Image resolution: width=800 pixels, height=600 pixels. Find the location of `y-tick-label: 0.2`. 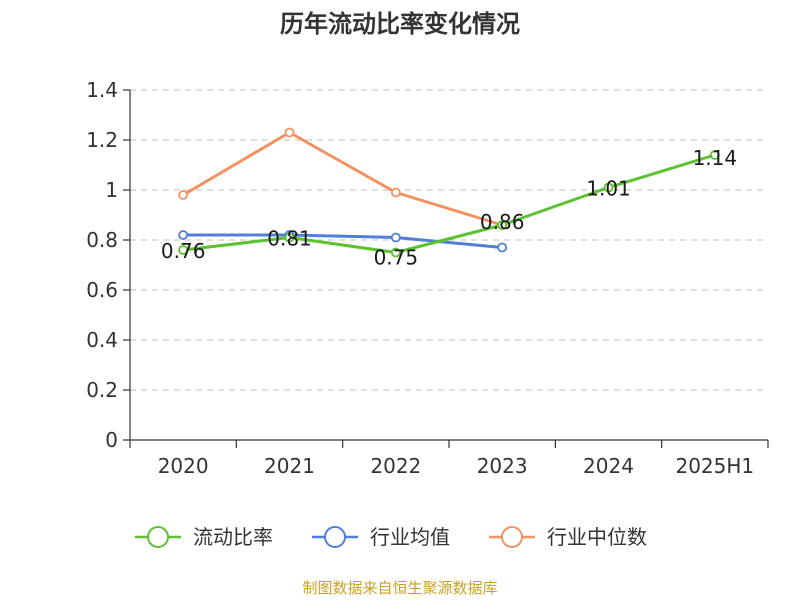

y-tick-label: 0.2 is located at coordinates (102, 390).